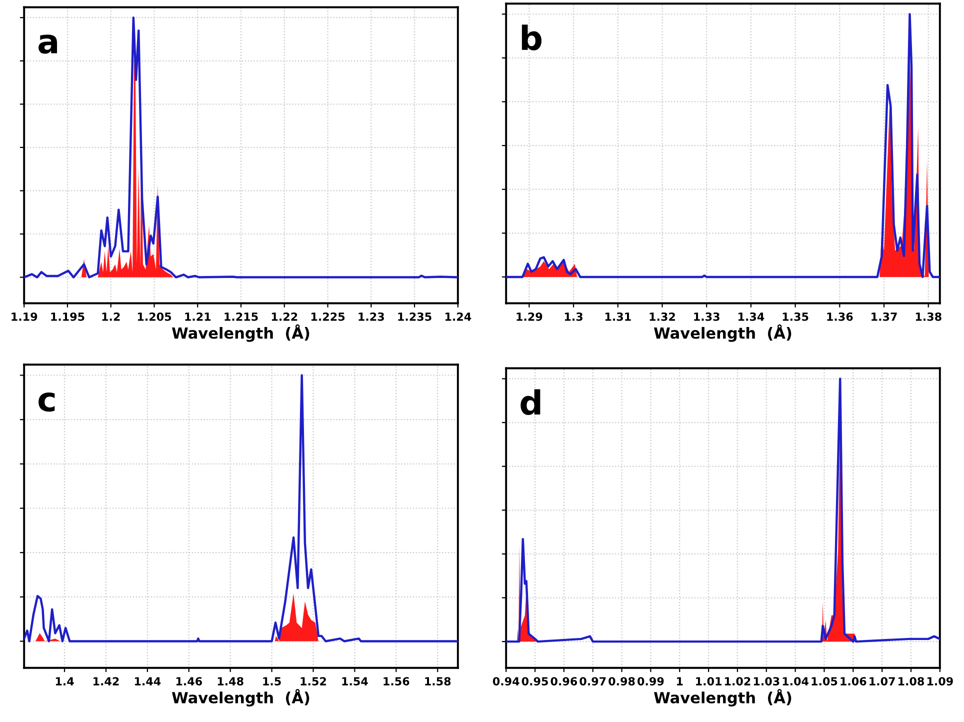  I want to click on x-tick-label: 1.46, so click(189, 681).